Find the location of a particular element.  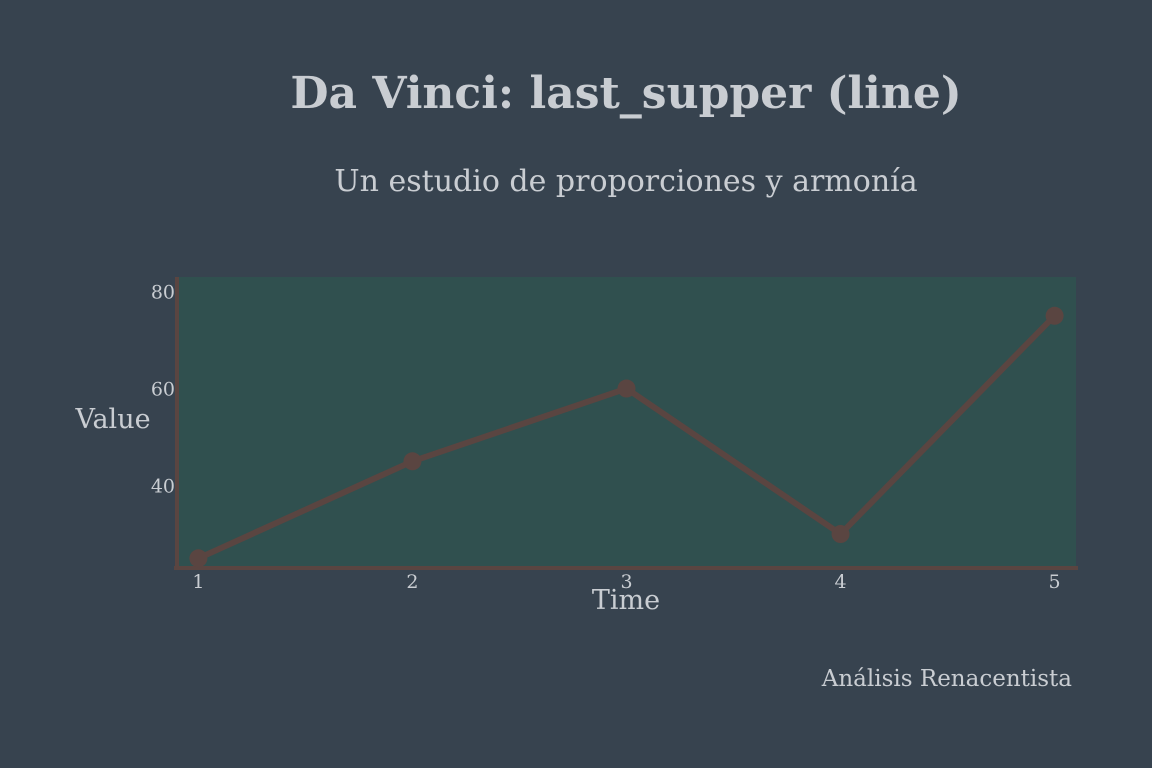

x-axis-title: Time is located at coordinates (626, 600).